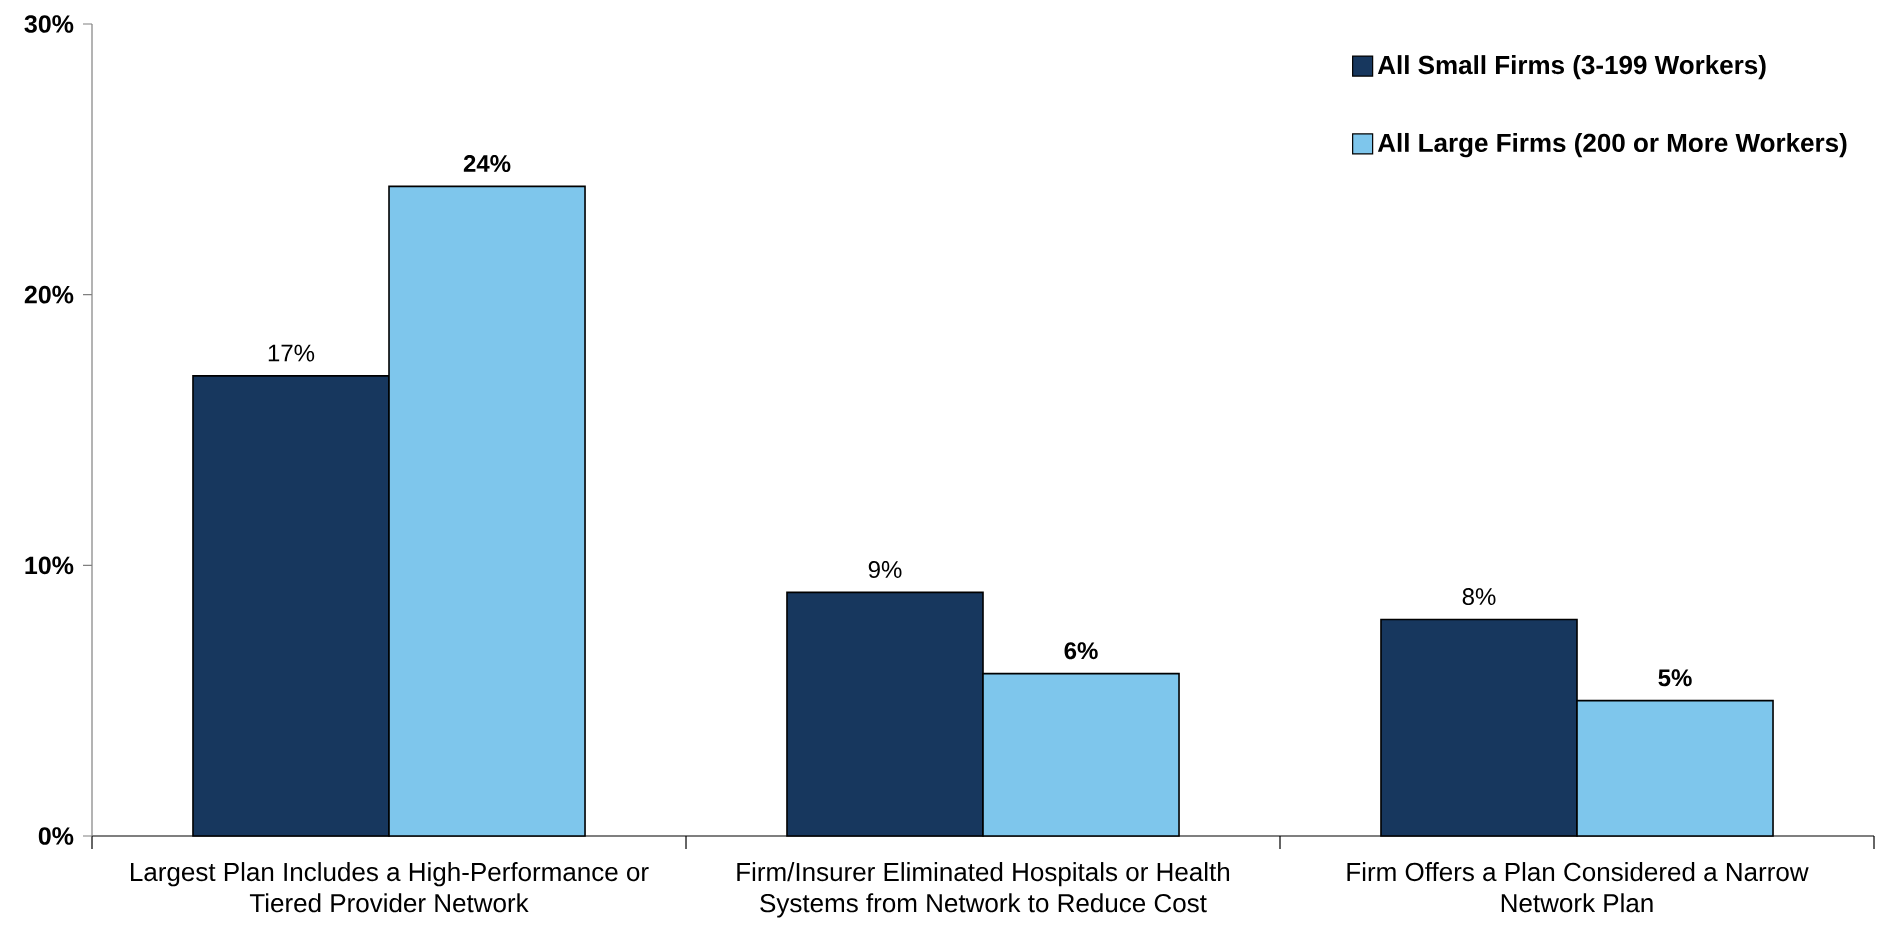 The width and height of the screenshot is (1881, 934). Describe the element at coordinates (1675, 678) in the screenshot. I see `data-label: 5%` at that location.